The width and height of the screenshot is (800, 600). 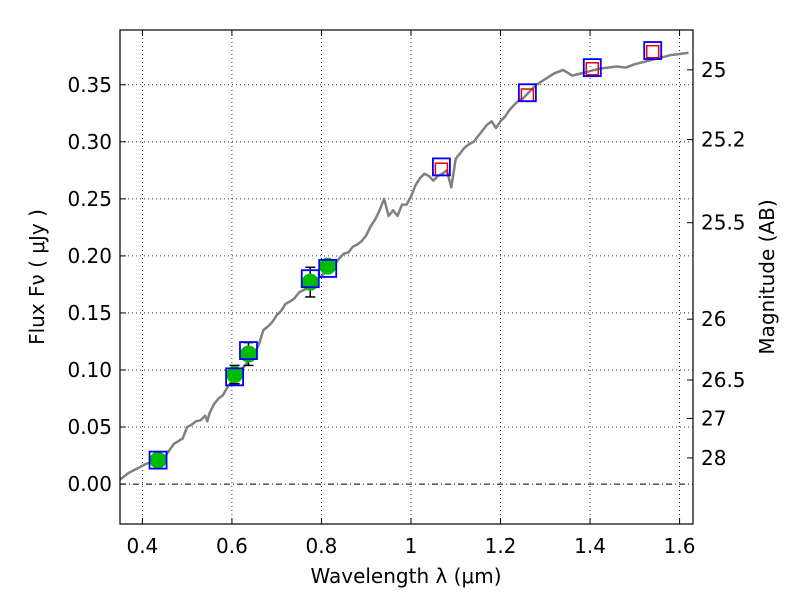 What do you see at coordinates (37, 277) in the screenshot?
I see `y-axis-label: Flux Fν ( μJy )` at bounding box center [37, 277].